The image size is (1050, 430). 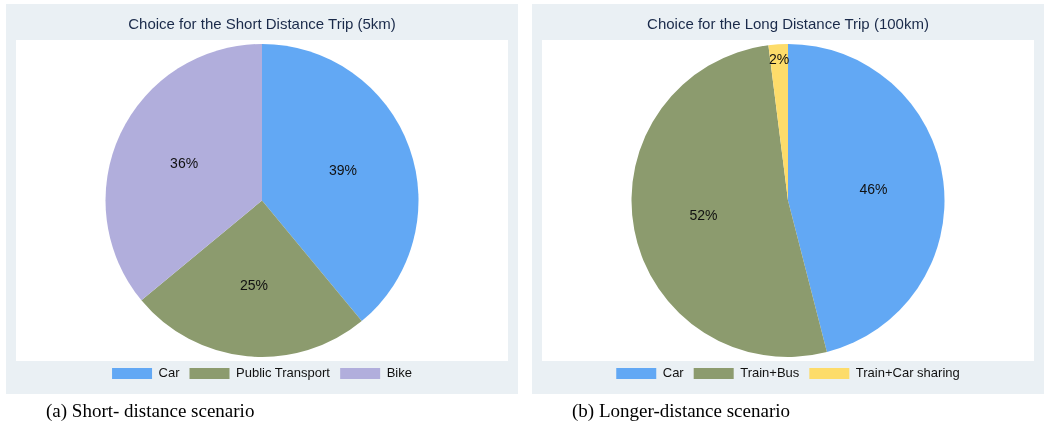 What do you see at coordinates (262, 24) in the screenshot?
I see `chart-title: Choice for the Short Distance Trip (5km)` at bounding box center [262, 24].